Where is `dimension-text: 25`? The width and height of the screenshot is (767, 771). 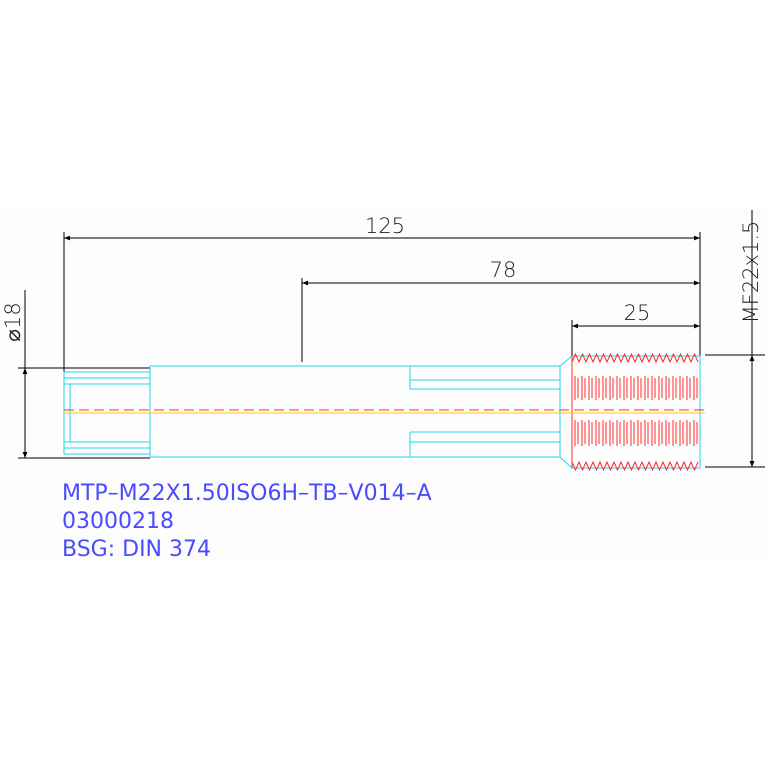 dimension-text: 25 is located at coordinates (637, 313).